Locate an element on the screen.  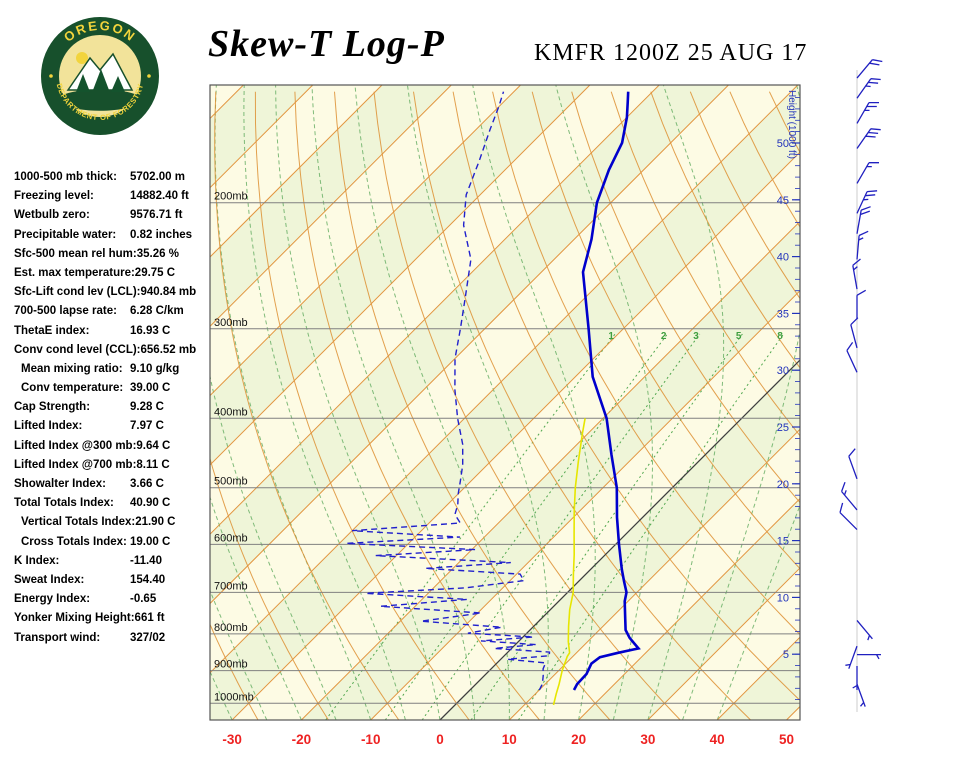
index-row: Mean mixing ratio: 9.10 g/kg is located at coordinates (114, 369).